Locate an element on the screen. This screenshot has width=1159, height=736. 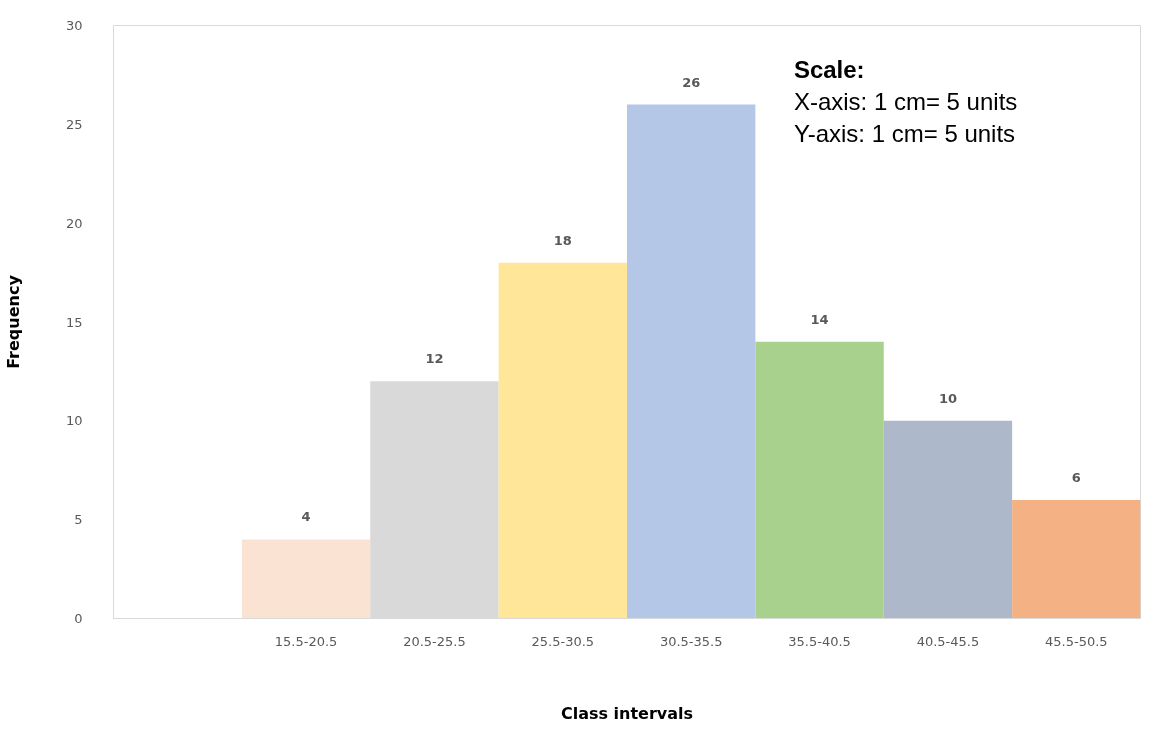
data-label: 6 is located at coordinates (1076, 477).